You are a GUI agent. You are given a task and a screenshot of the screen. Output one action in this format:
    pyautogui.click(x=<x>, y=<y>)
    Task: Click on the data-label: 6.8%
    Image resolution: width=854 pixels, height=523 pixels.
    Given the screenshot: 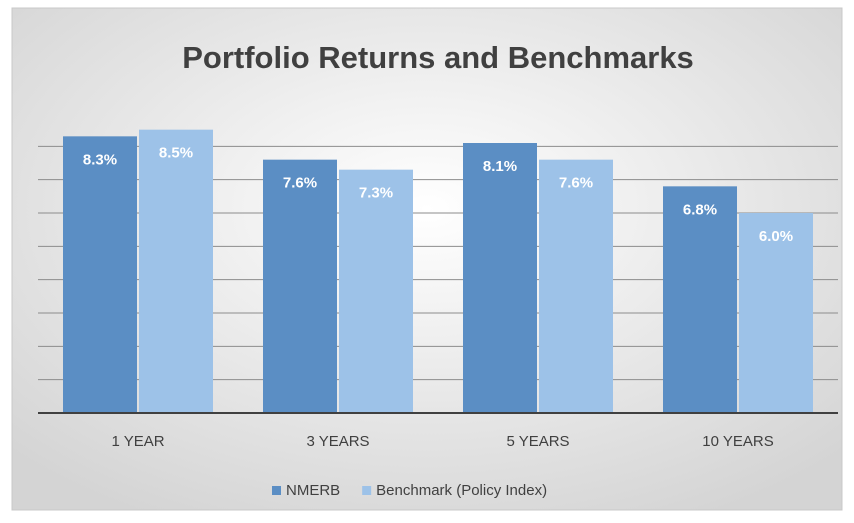 What is the action you would take?
    pyautogui.click(x=700, y=209)
    